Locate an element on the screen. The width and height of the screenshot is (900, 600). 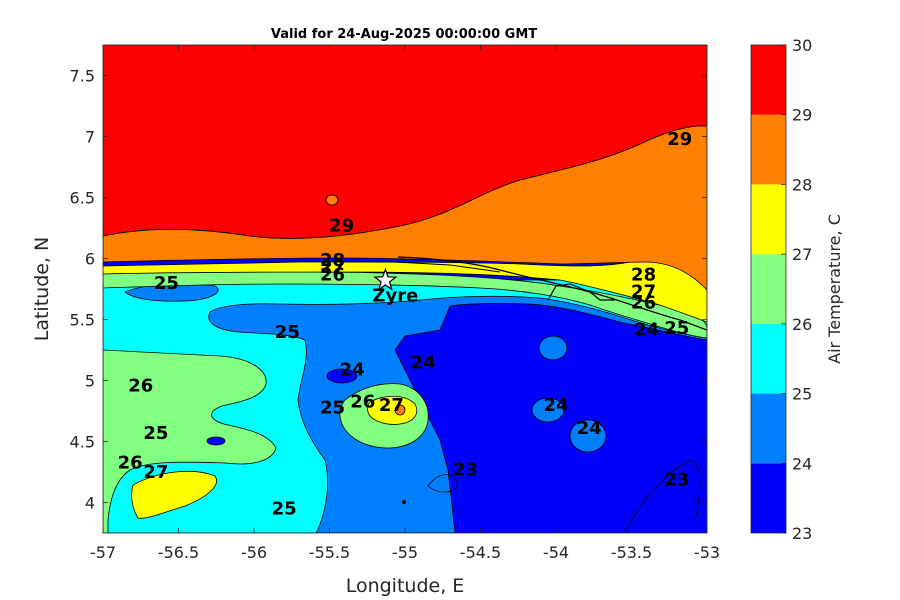
x-tick-label: -55.5 is located at coordinates (329, 552).